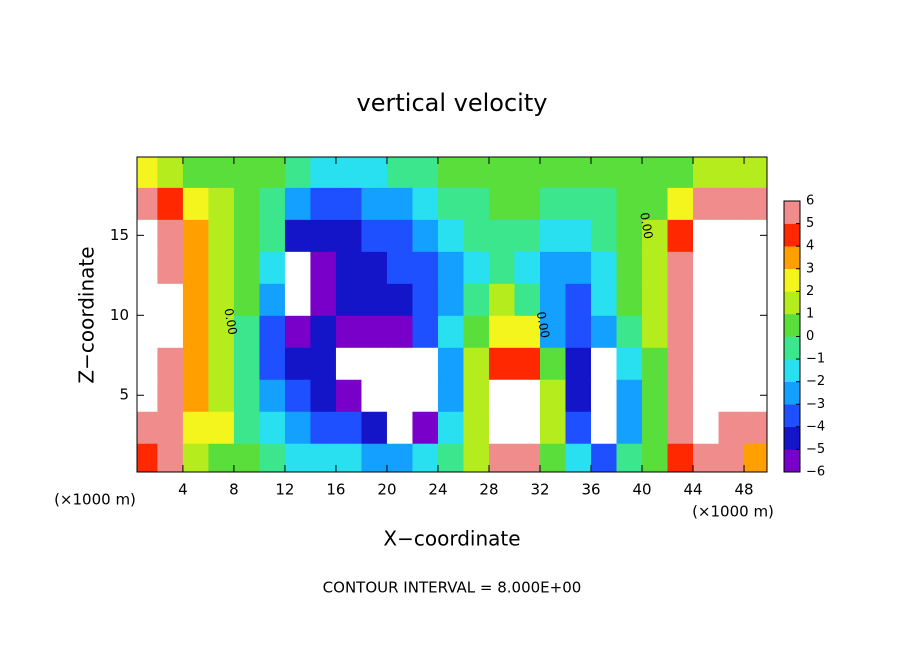 This screenshot has height=654, width=904. I want to click on colorbar-tick-label: −3, so click(815, 404).